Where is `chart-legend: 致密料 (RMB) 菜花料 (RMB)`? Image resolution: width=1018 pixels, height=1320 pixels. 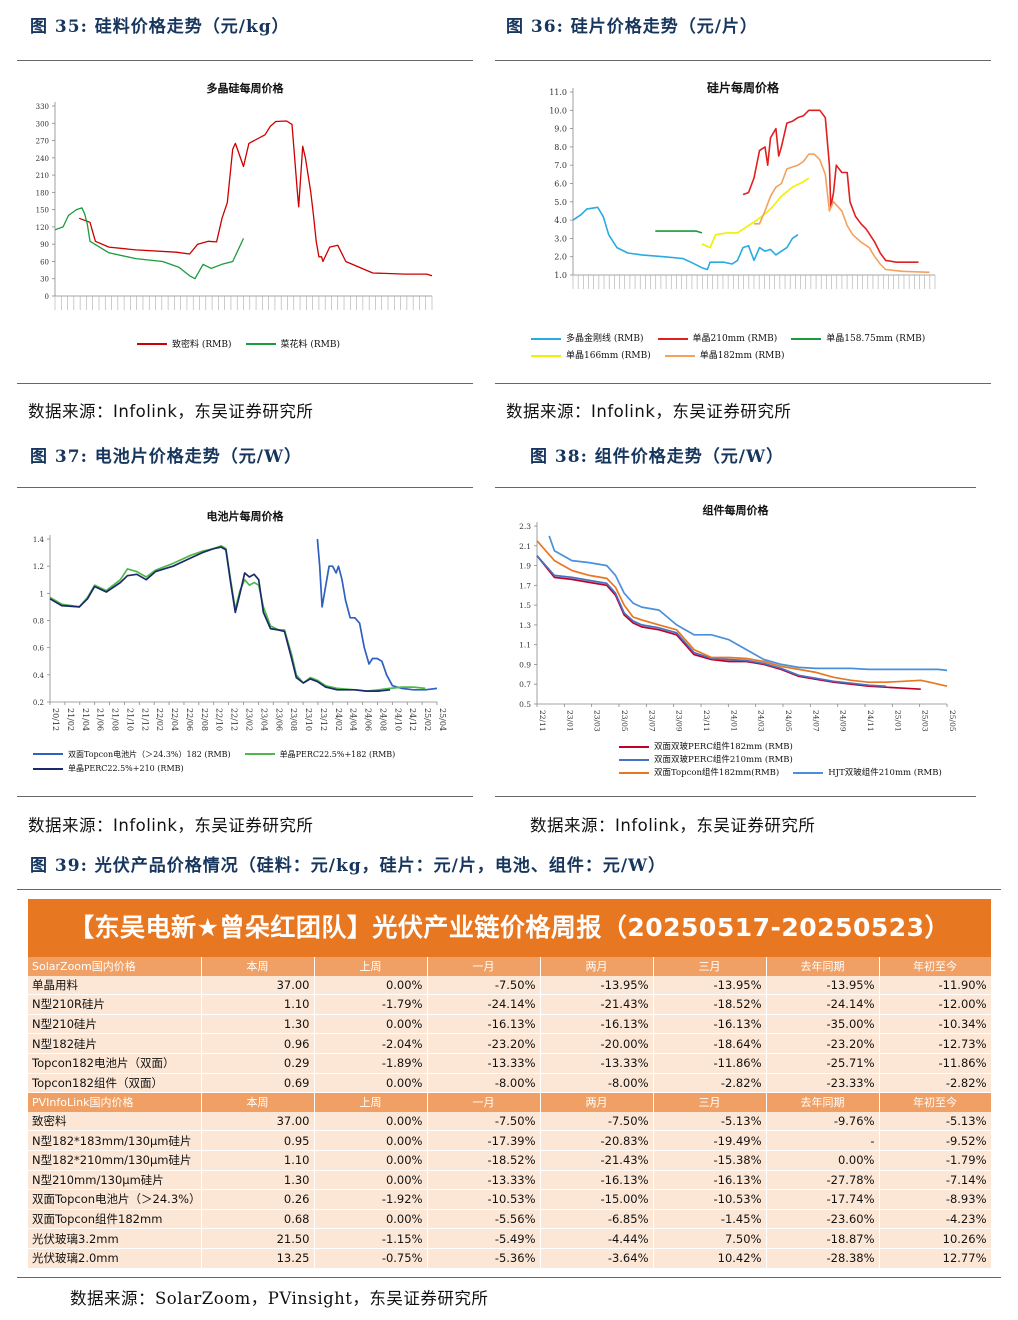 chart-legend: 致密料 (RMB) 菜花料 (RMB) is located at coordinates (245, 343).